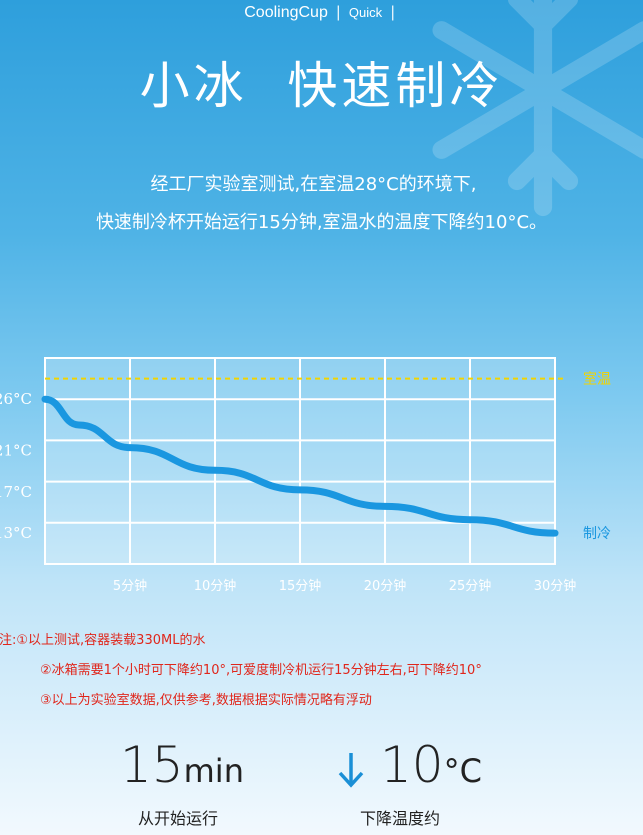 The height and width of the screenshot is (835, 643). I want to click on stat-duration-caption: 从开始运行, so click(178, 818).